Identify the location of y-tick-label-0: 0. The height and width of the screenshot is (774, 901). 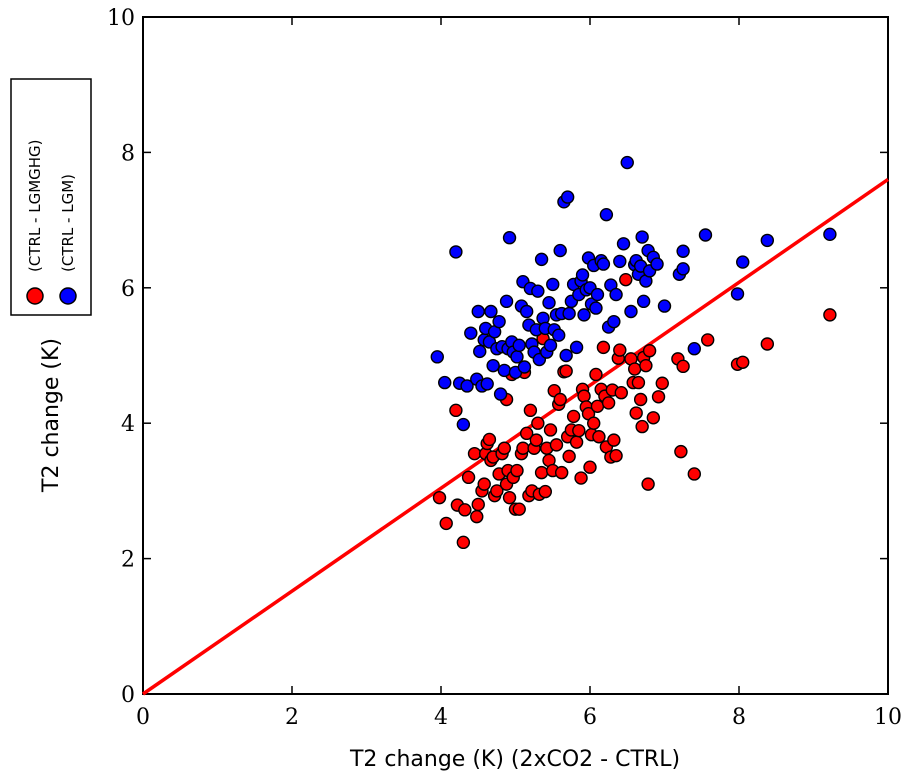
(128, 695).